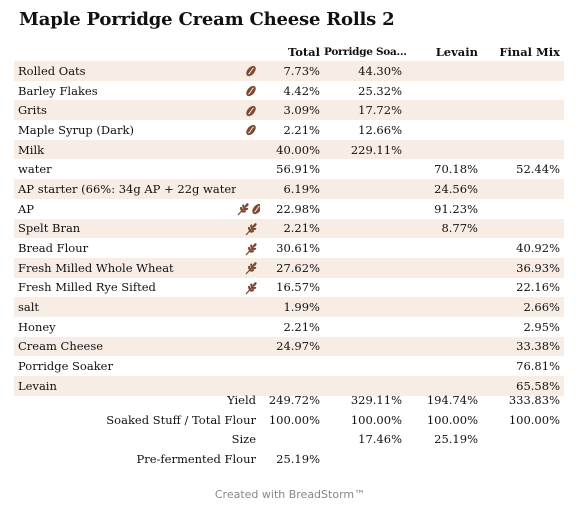 The width and height of the screenshot is (580, 513). I want to click on ingredient-row-spelt-bran: Spelt Bran 2.21% 8.77%, so click(289, 228).